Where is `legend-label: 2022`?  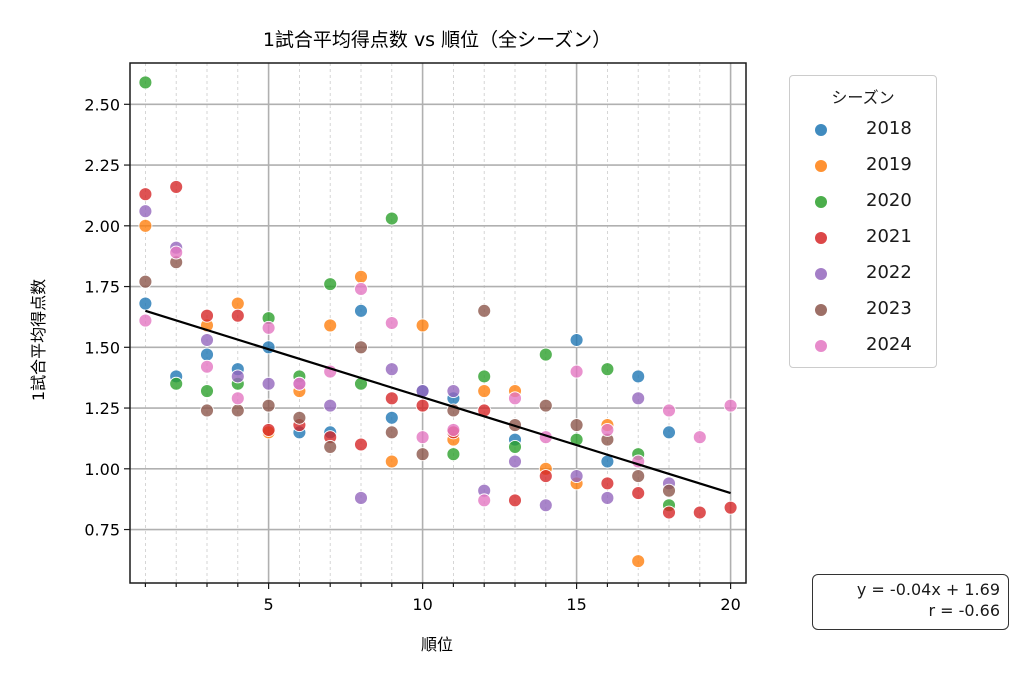 legend-label: 2022 is located at coordinates (889, 272).